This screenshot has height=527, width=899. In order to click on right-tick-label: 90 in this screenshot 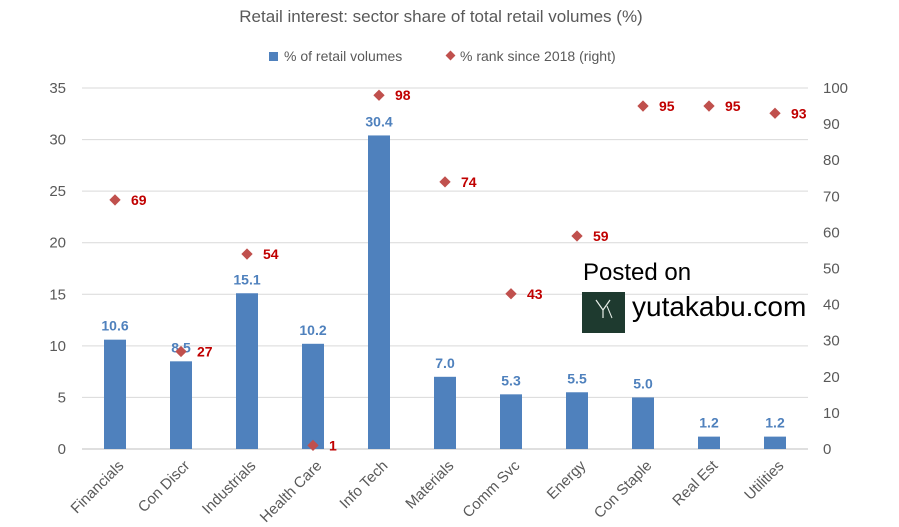, I will do `click(831, 124)`.